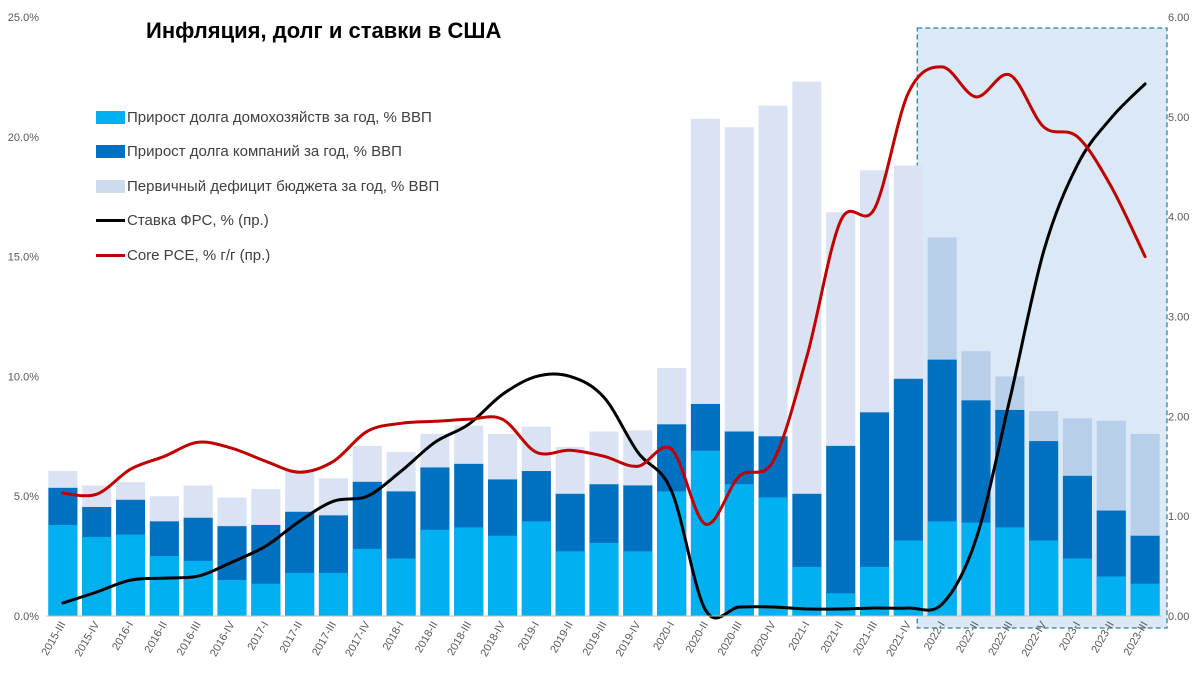 The width and height of the screenshot is (1200, 681). What do you see at coordinates (1178, 517) in the screenshot?
I see `y-right-tick-label: 1.00` at bounding box center [1178, 517].